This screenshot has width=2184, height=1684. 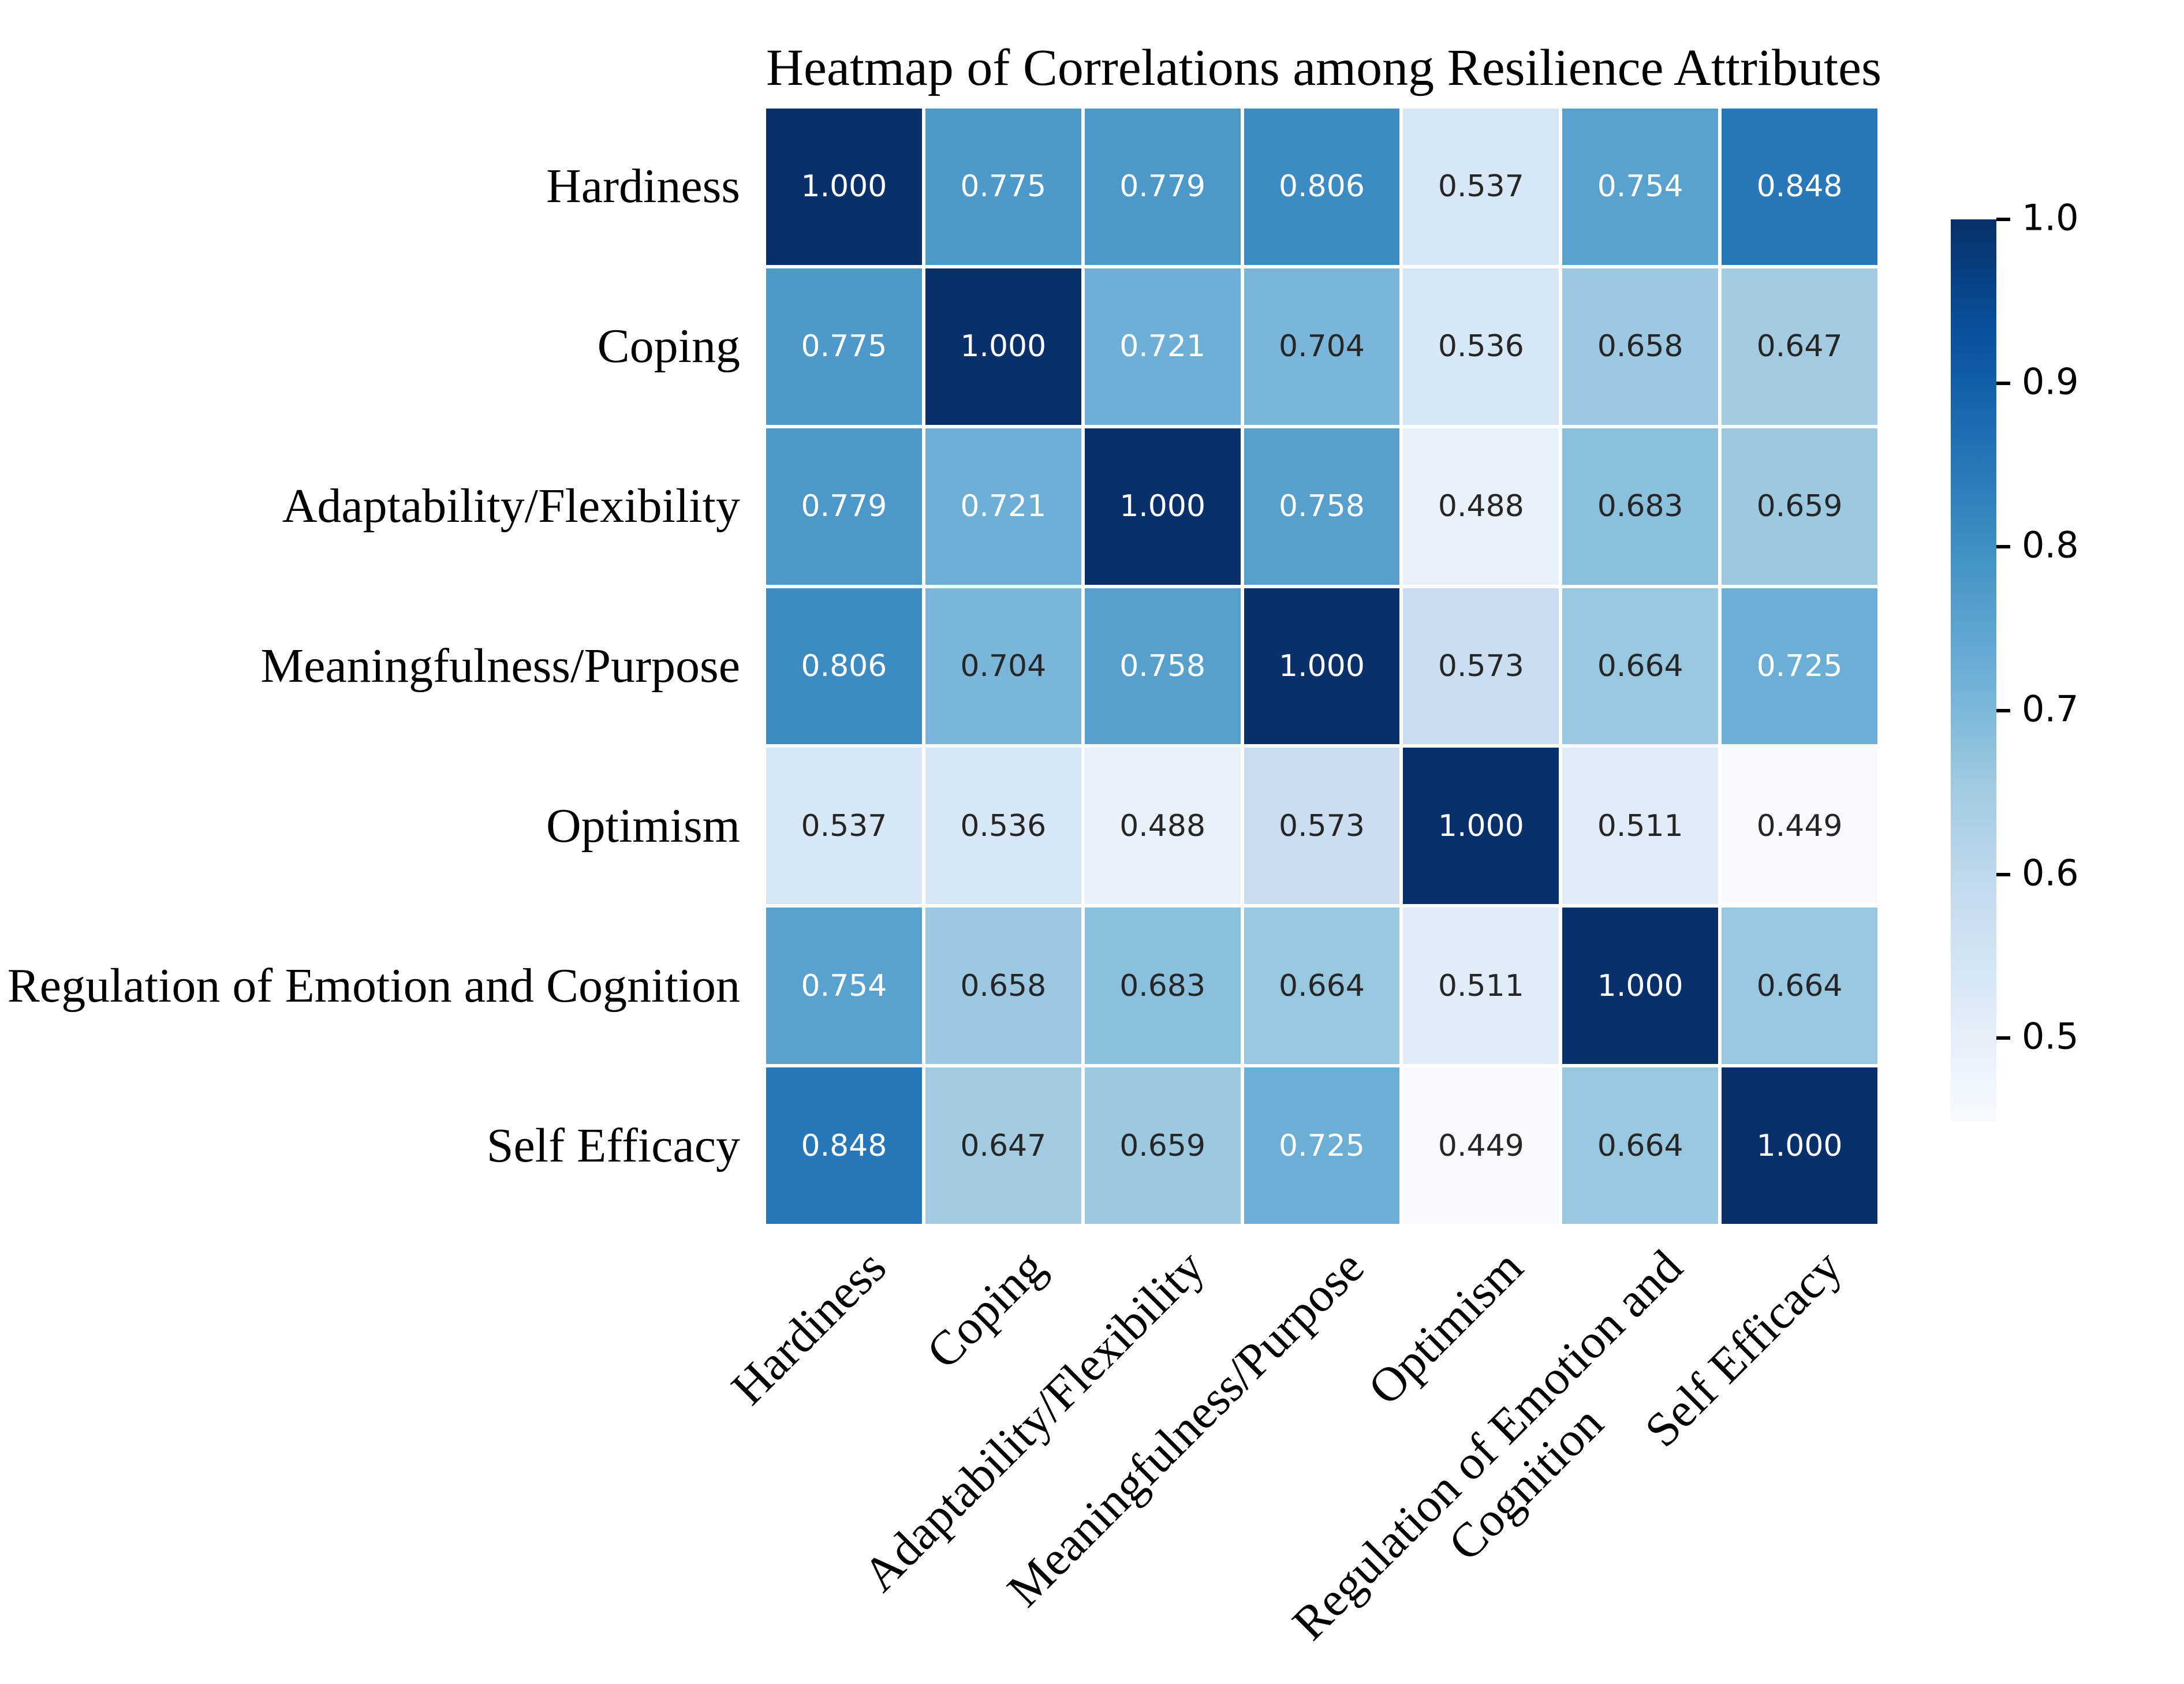 I want to click on x-tick-label: Regulation of Emotion and Cognition, so click(x=1487, y=1446).